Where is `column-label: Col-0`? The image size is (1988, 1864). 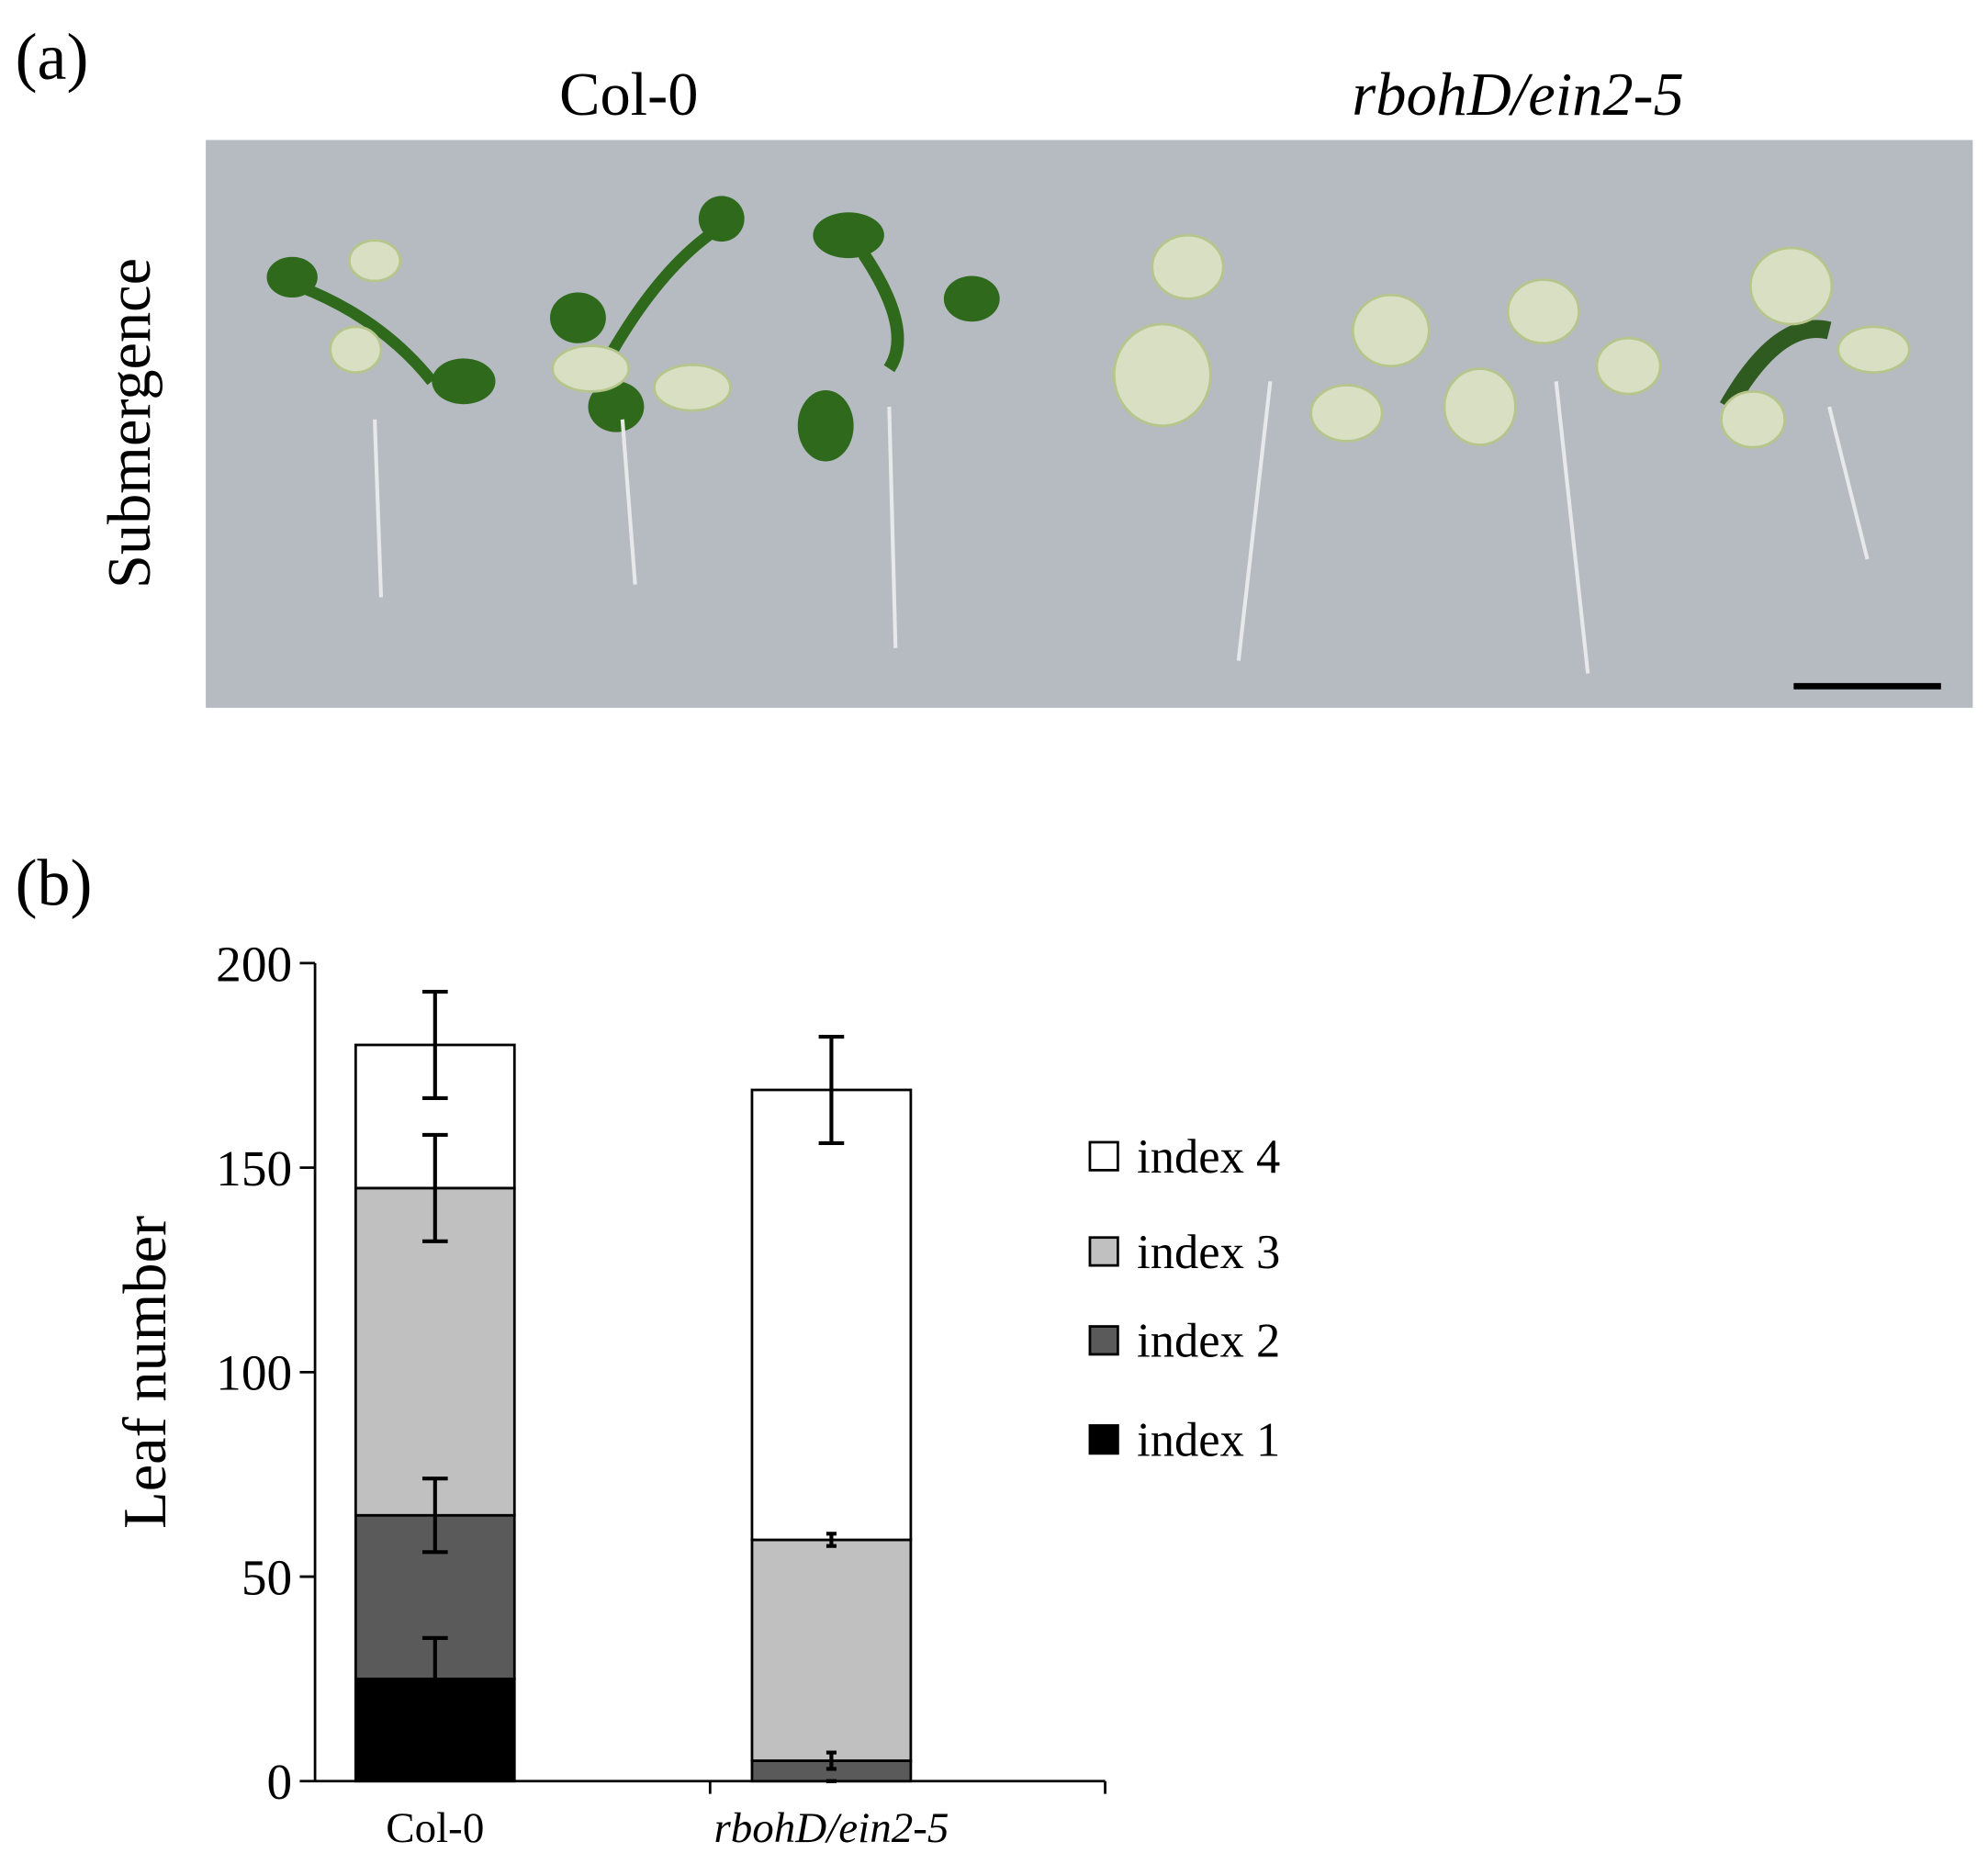 column-label: Col-0 is located at coordinates (628, 95).